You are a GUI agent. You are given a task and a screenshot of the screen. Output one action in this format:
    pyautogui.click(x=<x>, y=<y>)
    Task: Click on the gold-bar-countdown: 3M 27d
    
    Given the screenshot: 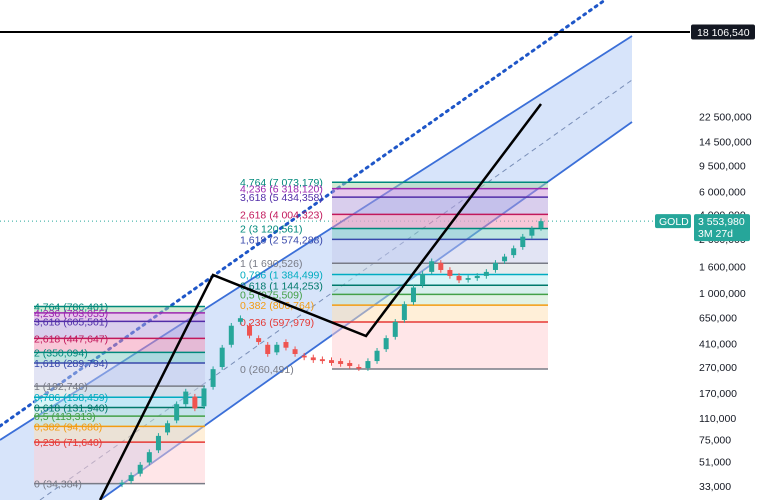 What is the action you would take?
    pyautogui.click(x=715, y=234)
    